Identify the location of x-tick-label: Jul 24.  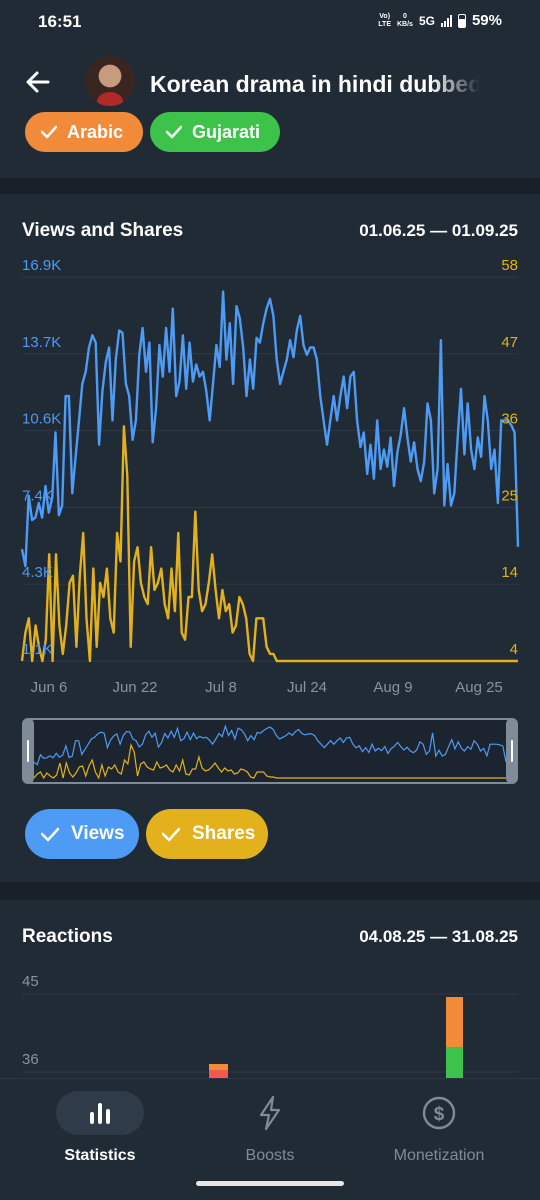
(307, 687).